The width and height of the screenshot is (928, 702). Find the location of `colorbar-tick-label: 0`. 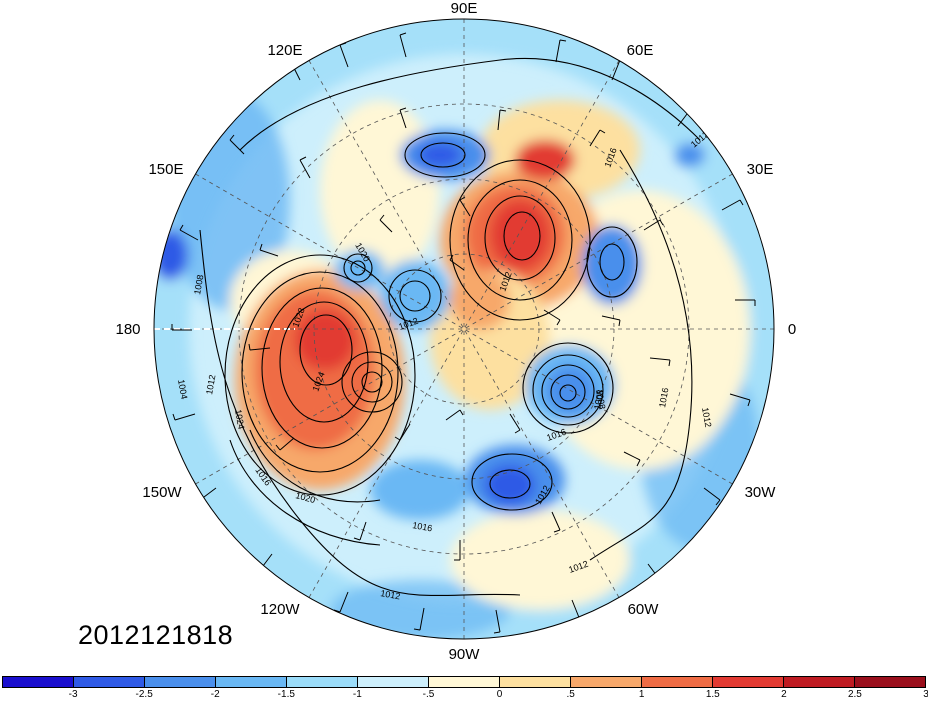

colorbar-tick-label: 0 is located at coordinates (499, 694).